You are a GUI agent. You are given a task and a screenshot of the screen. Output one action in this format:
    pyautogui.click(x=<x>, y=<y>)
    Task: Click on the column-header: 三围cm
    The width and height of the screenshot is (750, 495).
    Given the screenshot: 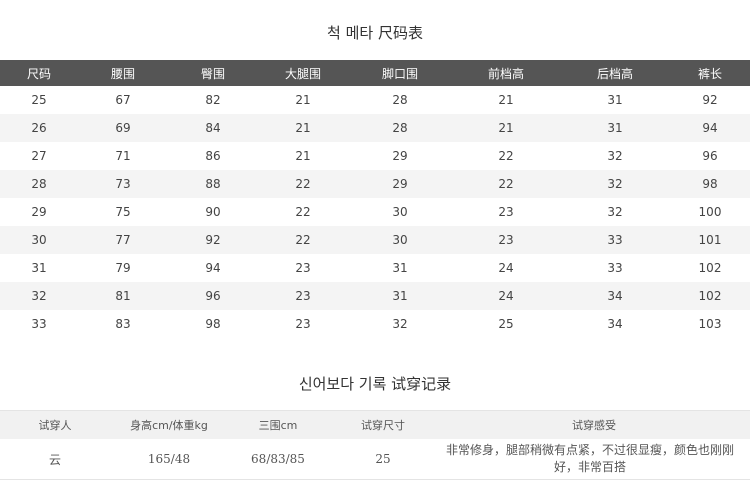 What is the action you would take?
    pyautogui.click(x=278, y=424)
    